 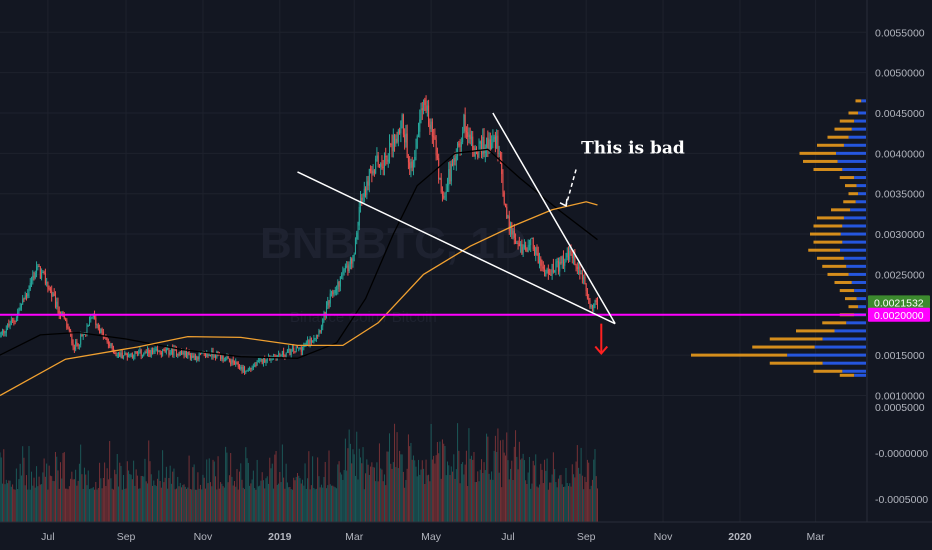 I want to click on time-axis-panel, so click(x=466, y=536).